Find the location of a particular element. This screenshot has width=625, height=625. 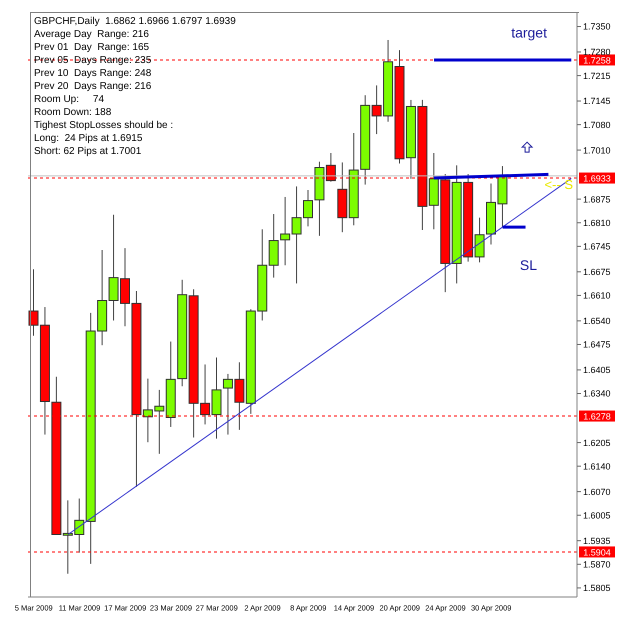

y-tick-label: 1.6610 is located at coordinates (597, 295).